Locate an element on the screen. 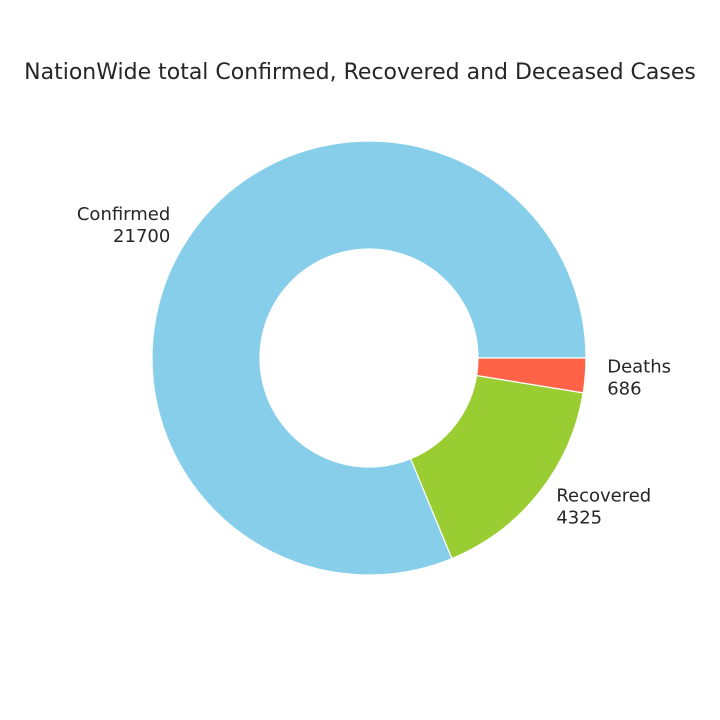 The image size is (720, 720). slice-value-label: 686 is located at coordinates (624, 388).